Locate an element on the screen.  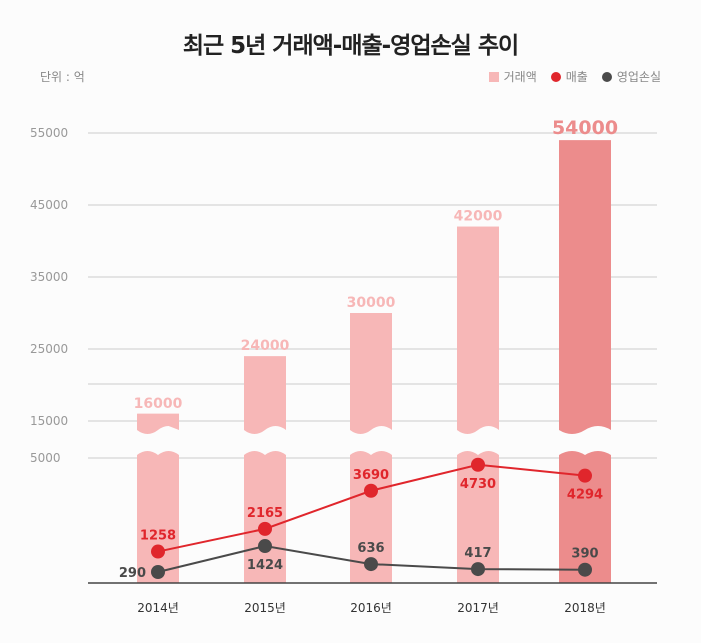
sales-value-label: 4294 is located at coordinates (585, 495).